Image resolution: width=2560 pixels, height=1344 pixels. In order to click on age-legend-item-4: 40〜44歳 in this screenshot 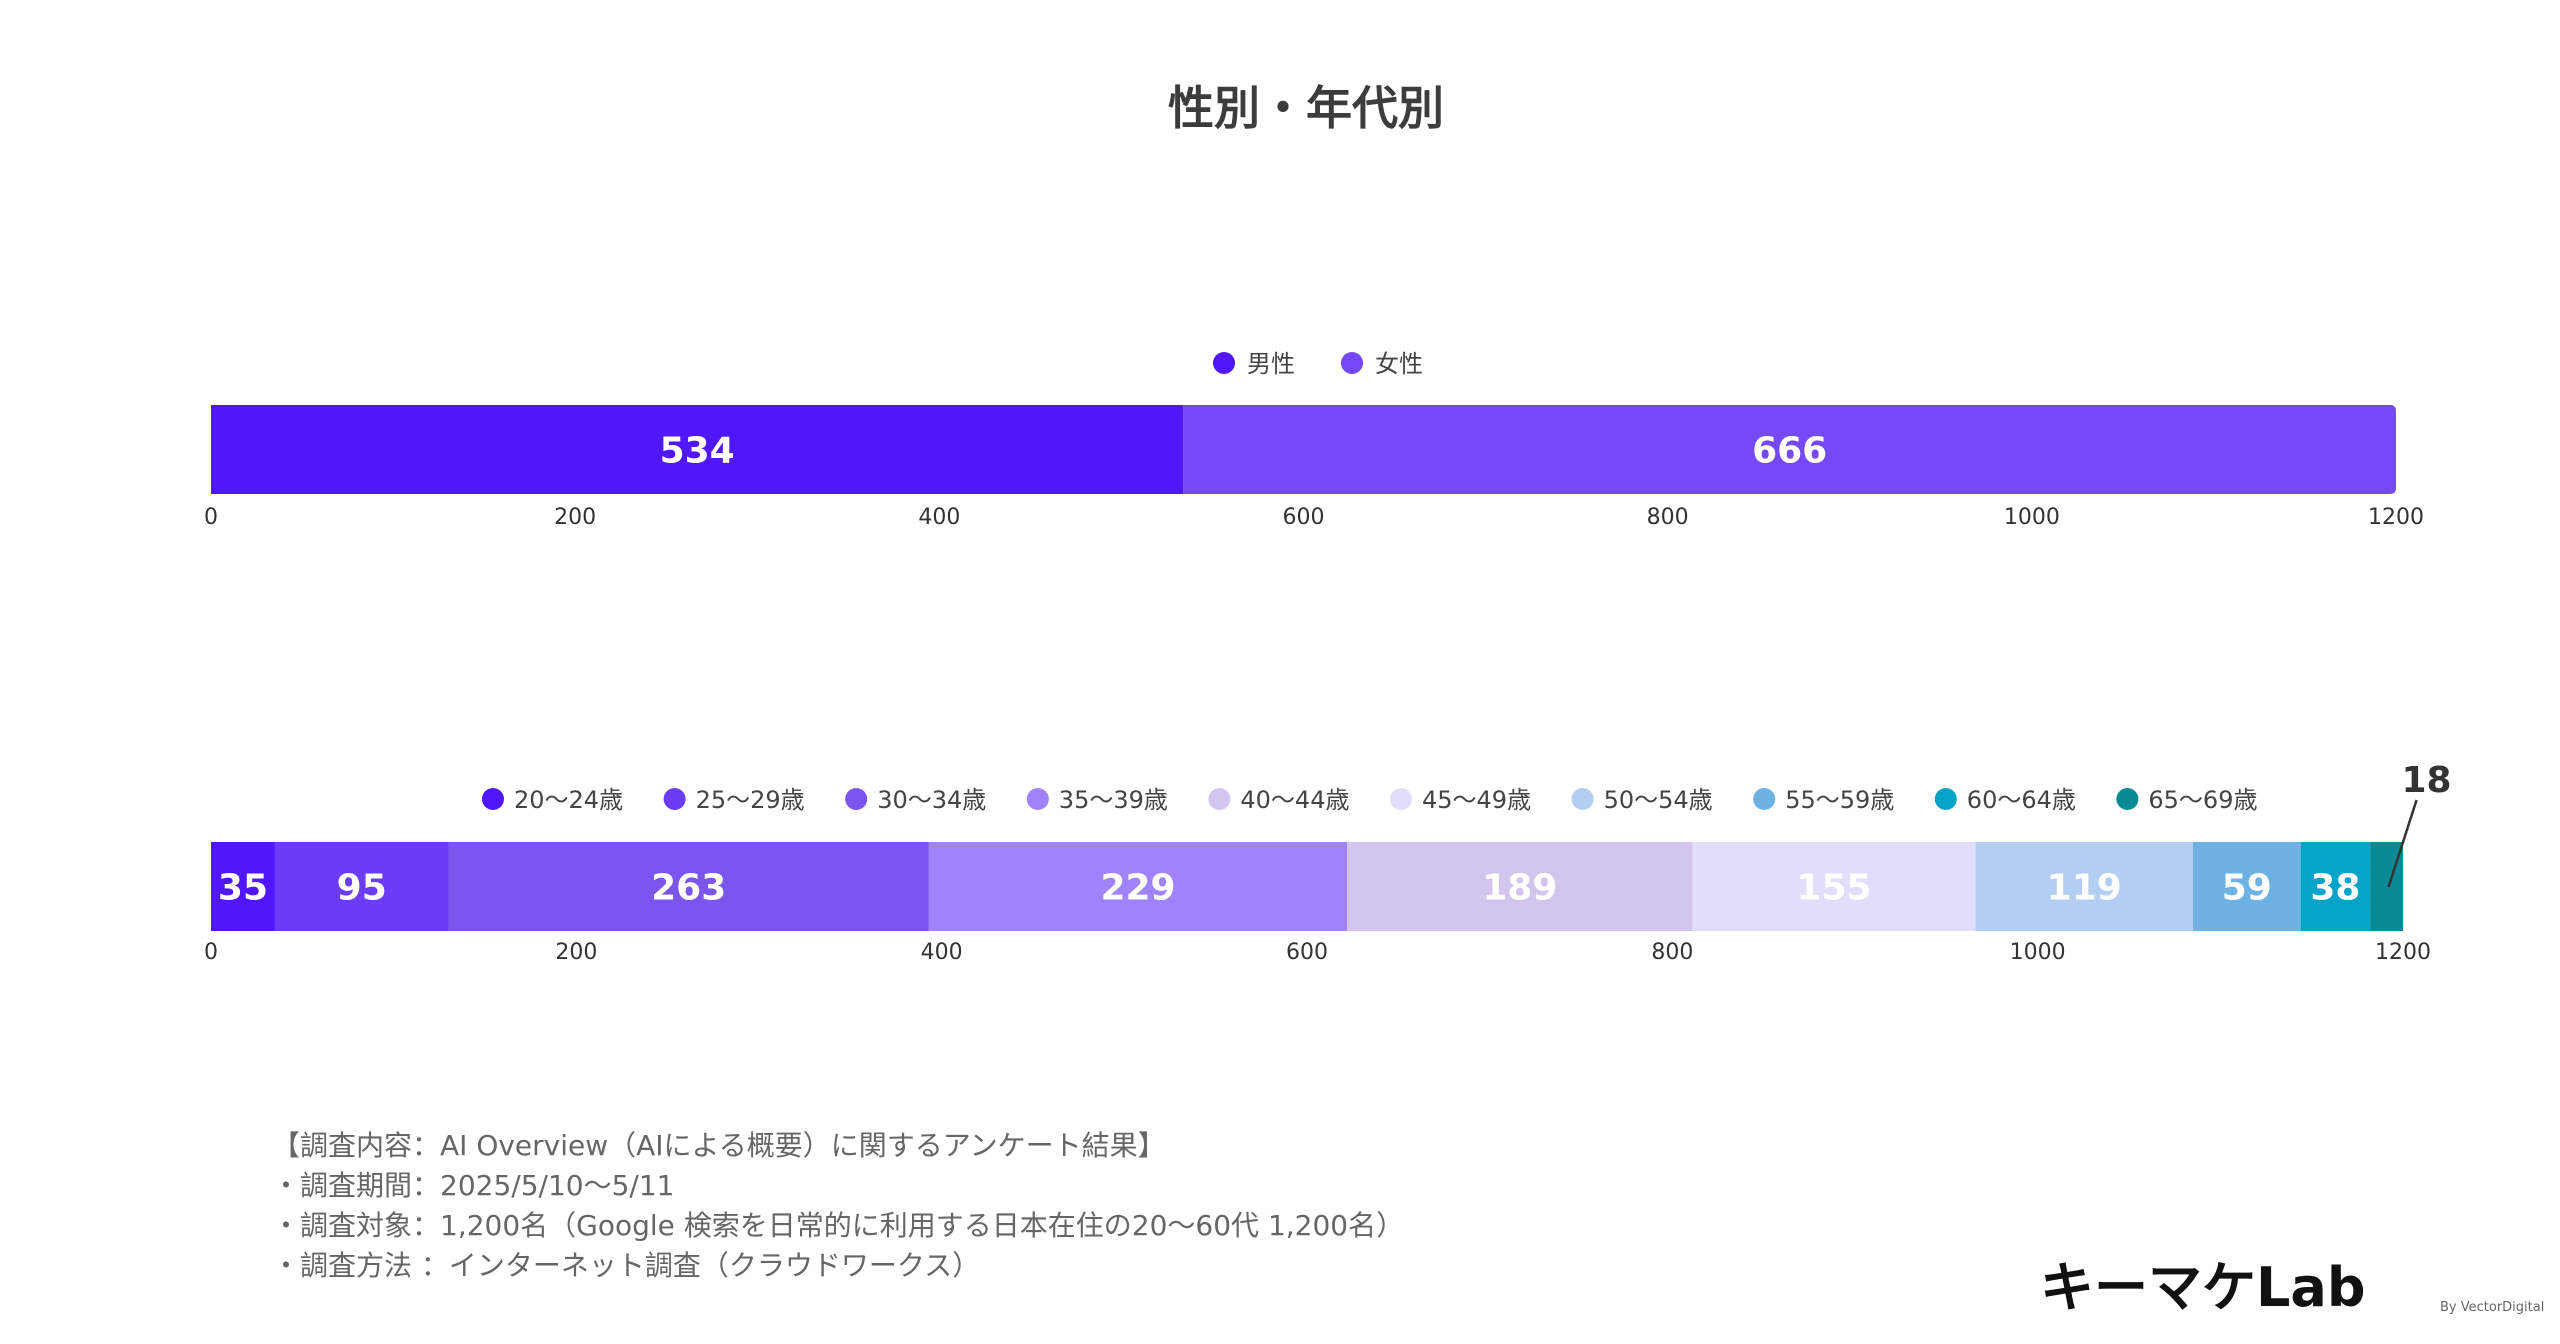, I will do `click(1278, 800)`.